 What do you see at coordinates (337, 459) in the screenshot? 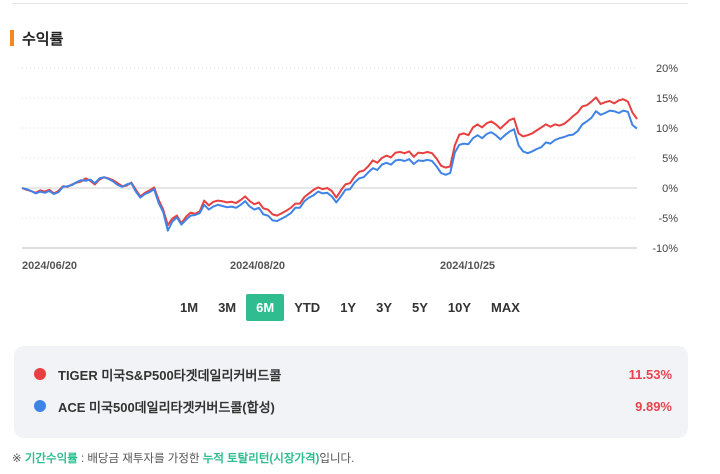
I see `footnote-suffix: 입니다.` at bounding box center [337, 459].